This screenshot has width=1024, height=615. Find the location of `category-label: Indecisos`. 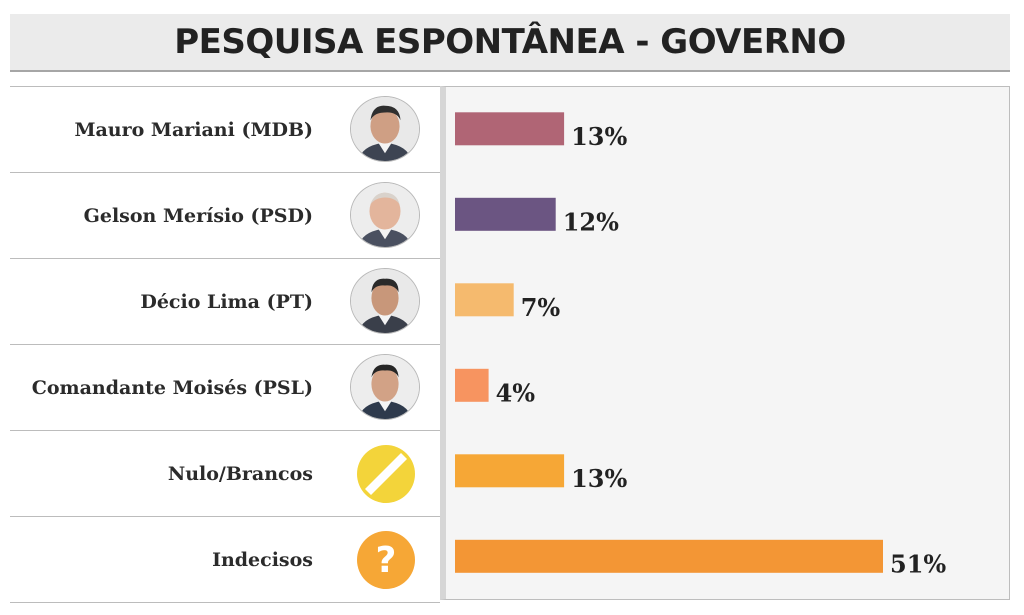

category-label: Indecisos is located at coordinates (262, 559).